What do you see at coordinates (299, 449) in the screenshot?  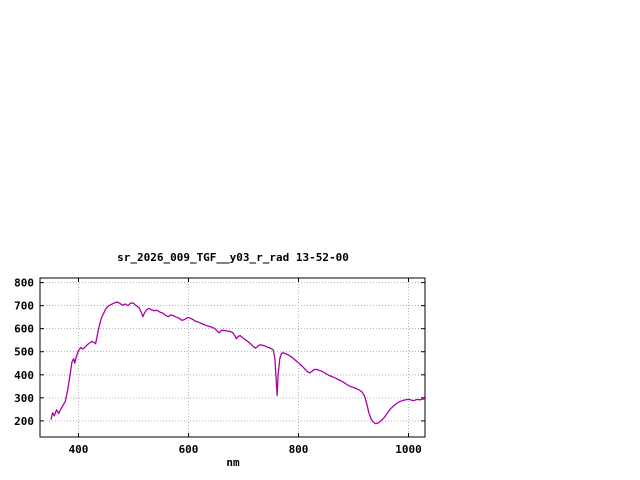 I see `x-tick-label: 800` at bounding box center [299, 449].